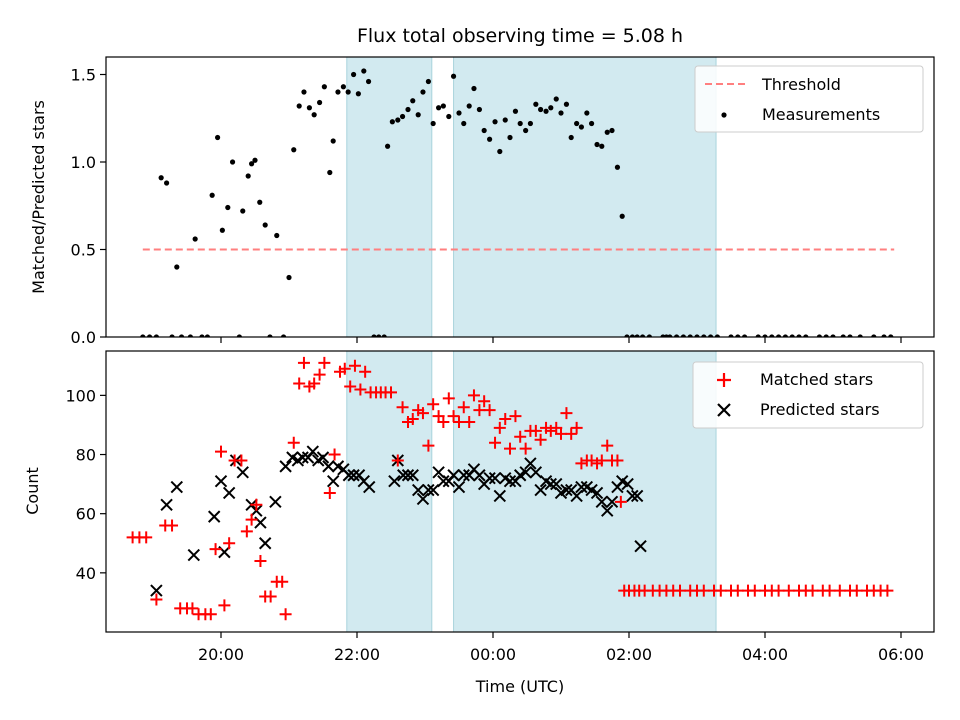 The width and height of the screenshot is (960, 720). I want to click on legend-predicted-label: Predicted stars, so click(820, 409).